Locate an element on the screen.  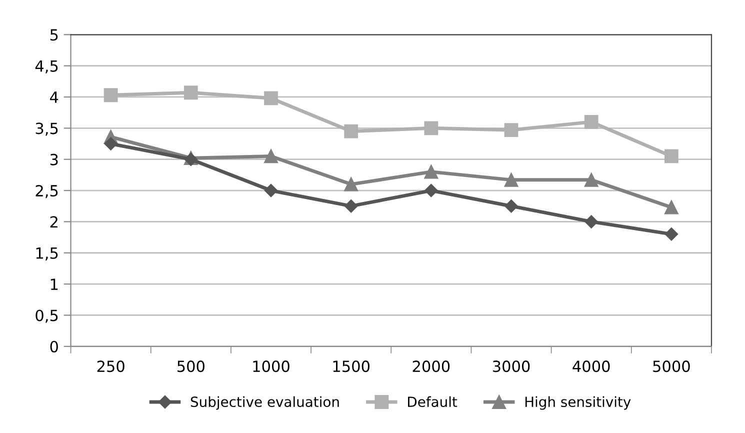
y-tick-label: 2 is located at coordinates (54, 222).